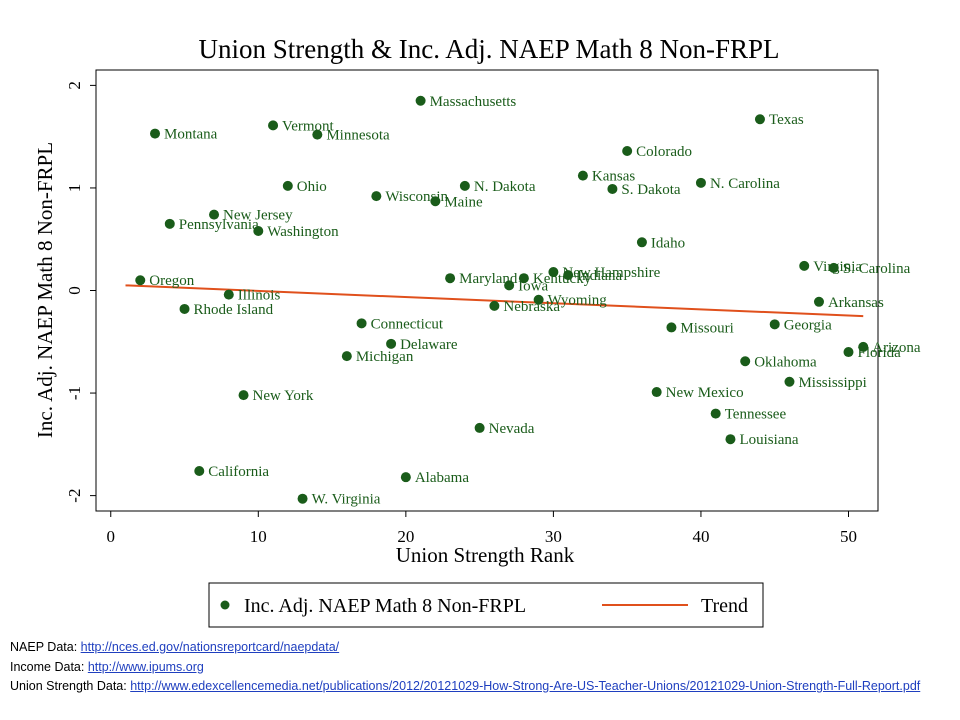 This screenshot has height=720, width=960. What do you see at coordinates (706, 328) in the screenshot?
I see `data-point-label: Missouri` at bounding box center [706, 328].